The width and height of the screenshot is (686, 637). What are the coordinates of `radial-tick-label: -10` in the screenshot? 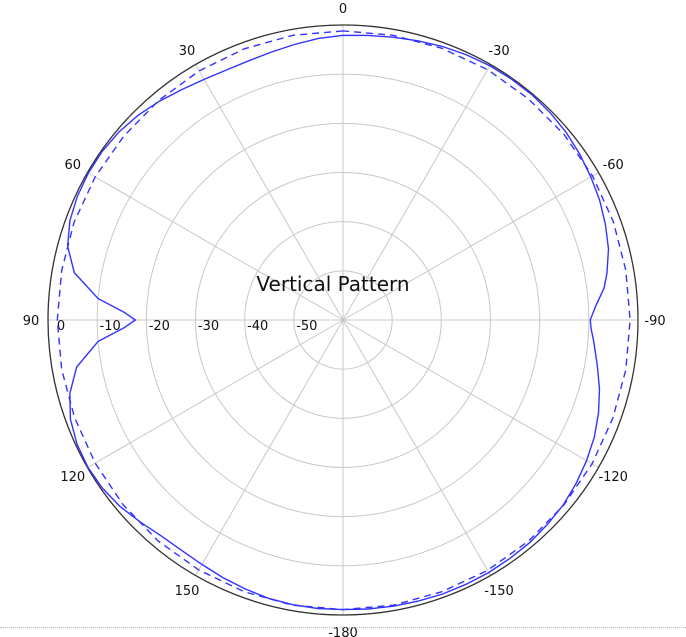 It's located at (110, 326).